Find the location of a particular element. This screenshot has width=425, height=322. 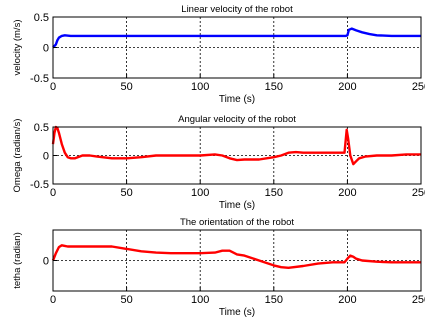

chart-title: Linear velocity of the robot is located at coordinates (237, 9).